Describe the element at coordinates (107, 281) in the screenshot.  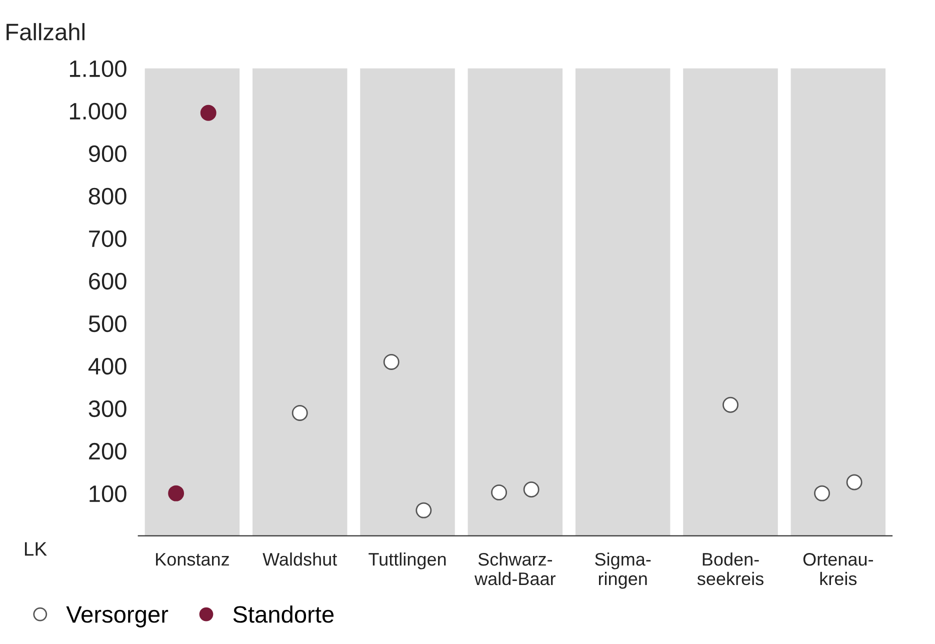
I see `y-tick-label: 600` at that location.